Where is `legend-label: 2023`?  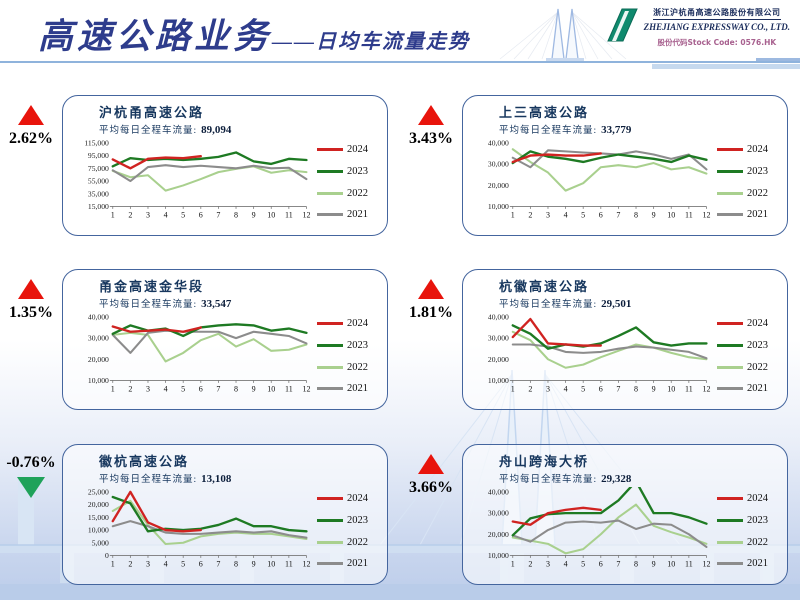
legend-label: 2023 is located at coordinates (757, 346).